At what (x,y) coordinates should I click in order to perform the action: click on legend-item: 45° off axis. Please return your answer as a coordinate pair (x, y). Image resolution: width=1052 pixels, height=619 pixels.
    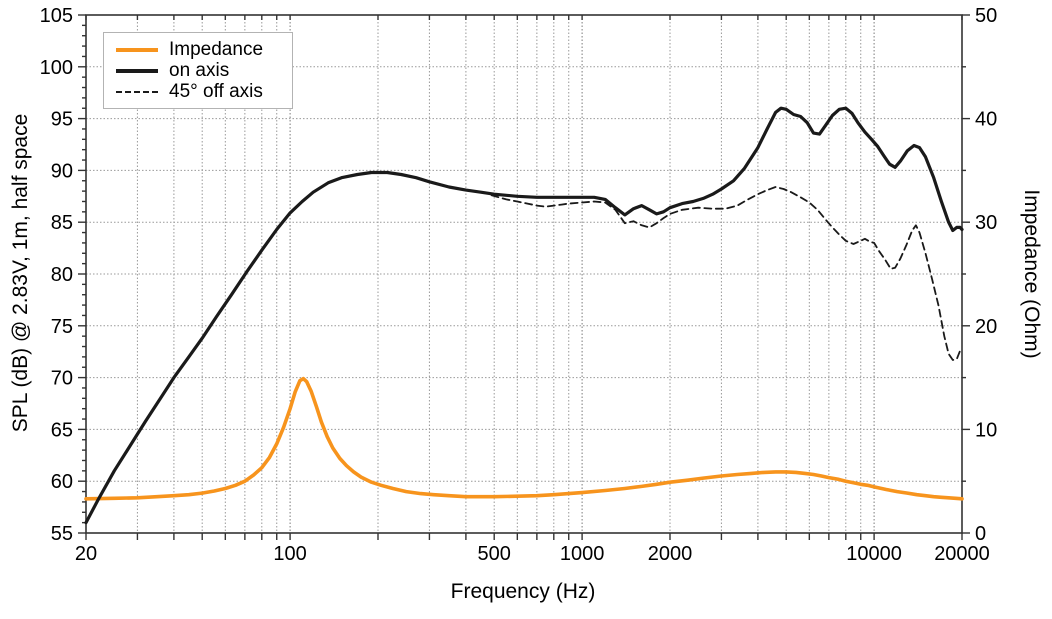
    Looking at the image, I should click on (204, 91).